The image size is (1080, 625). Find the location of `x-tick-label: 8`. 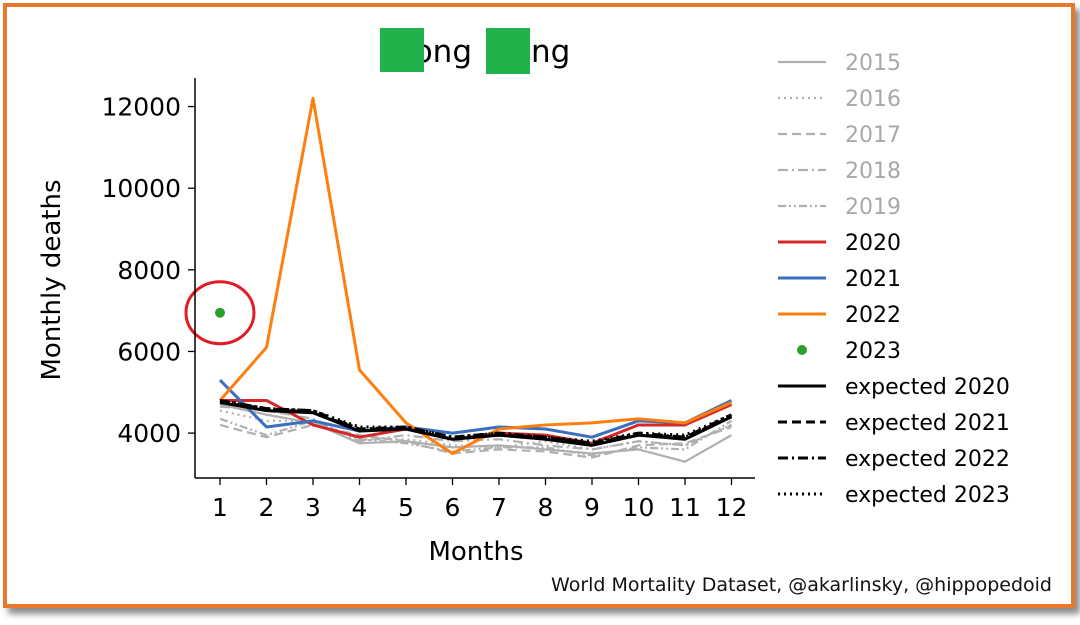

x-tick-label: 8 is located at coordinates (546, 507).